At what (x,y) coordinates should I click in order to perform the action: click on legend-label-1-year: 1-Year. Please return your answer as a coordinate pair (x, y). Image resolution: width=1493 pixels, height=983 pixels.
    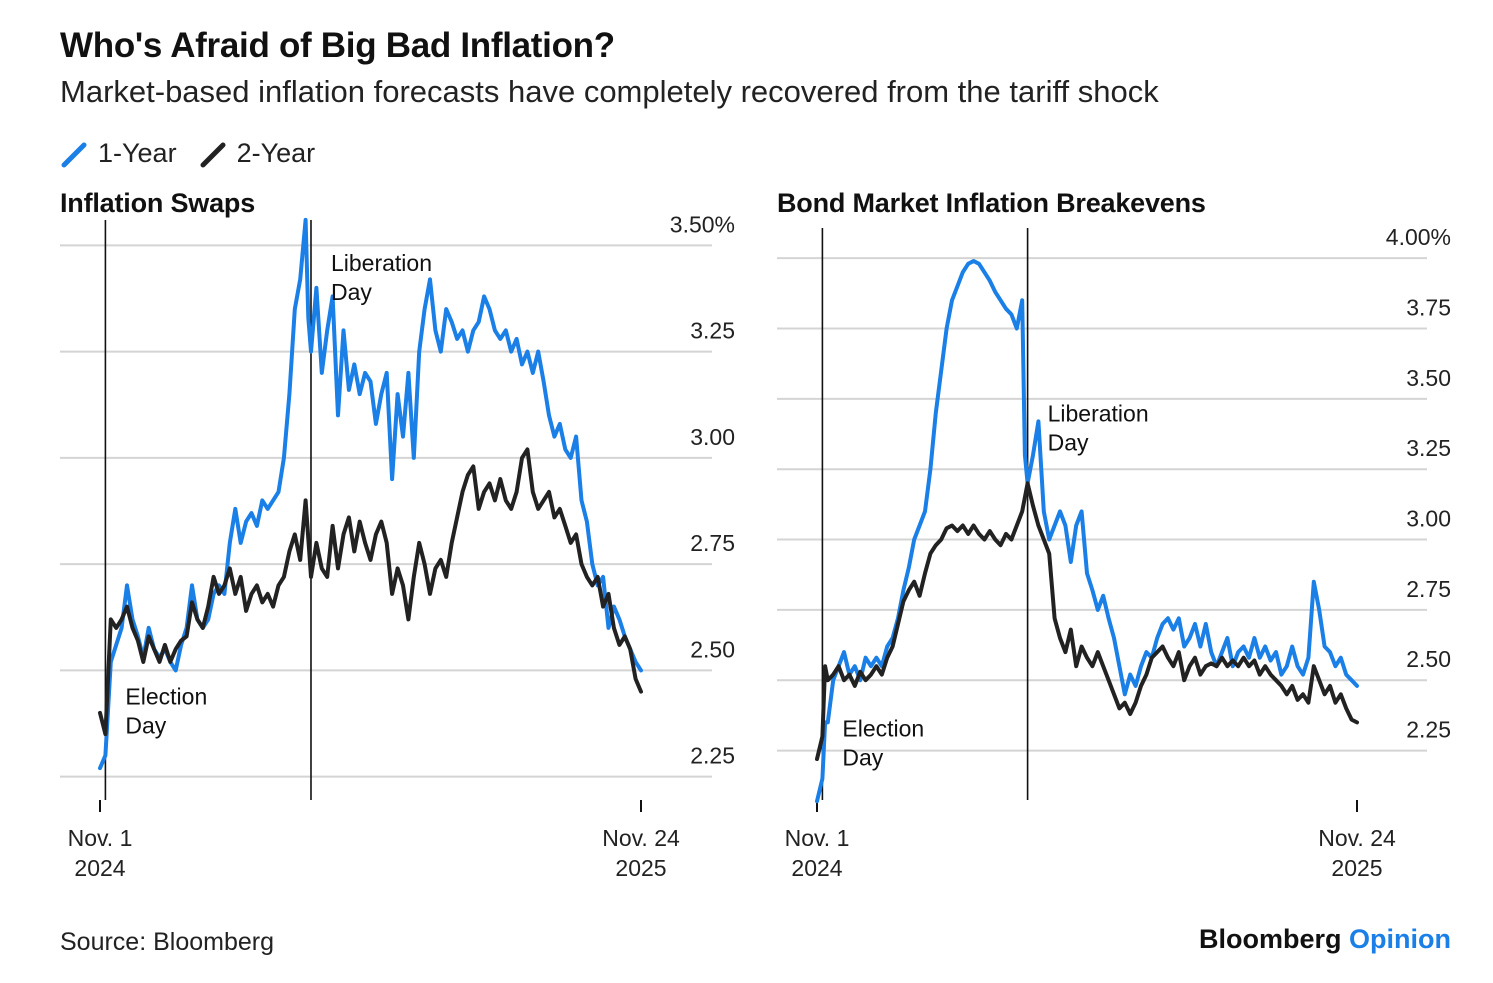
    Looking at the image, I should click on (137, 153).